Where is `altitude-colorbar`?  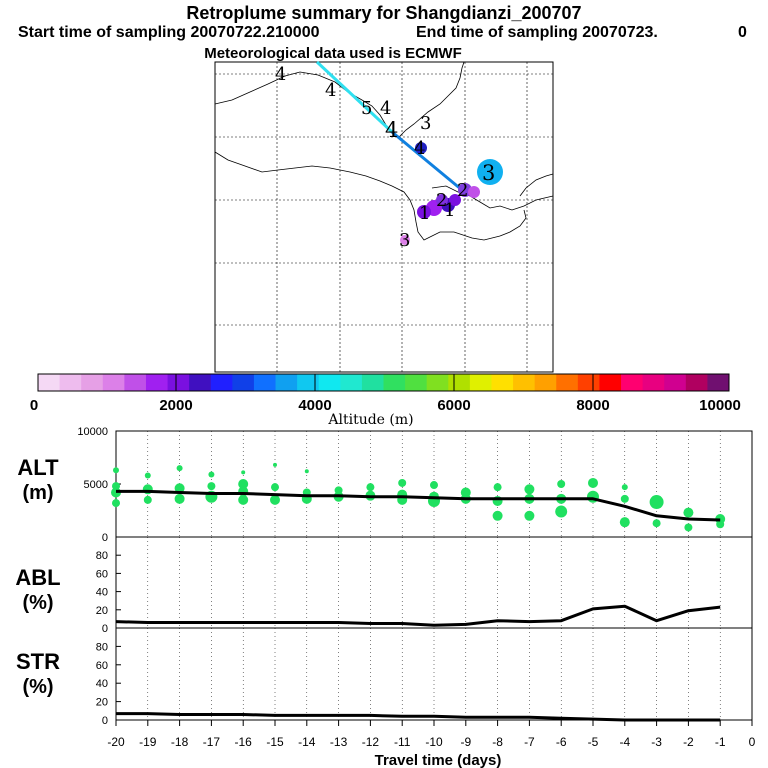
altitude-colorbar is located at coordinates (383, 382).